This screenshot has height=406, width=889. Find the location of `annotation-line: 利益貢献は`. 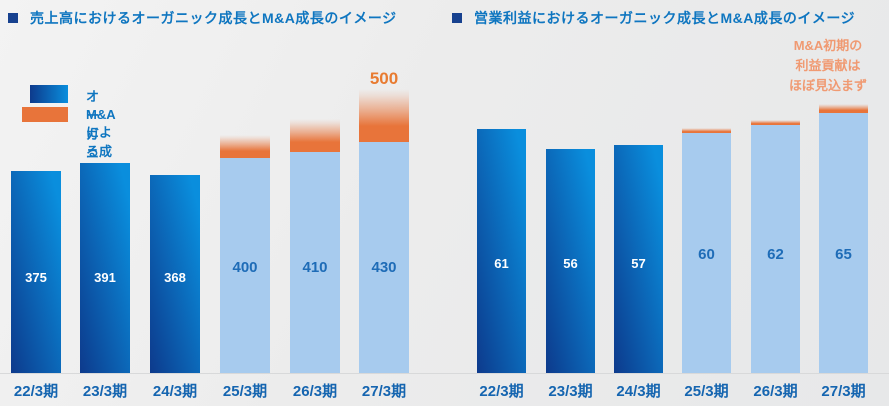

annotation-line: 利益貢献は is located at coordinates (828, 65).